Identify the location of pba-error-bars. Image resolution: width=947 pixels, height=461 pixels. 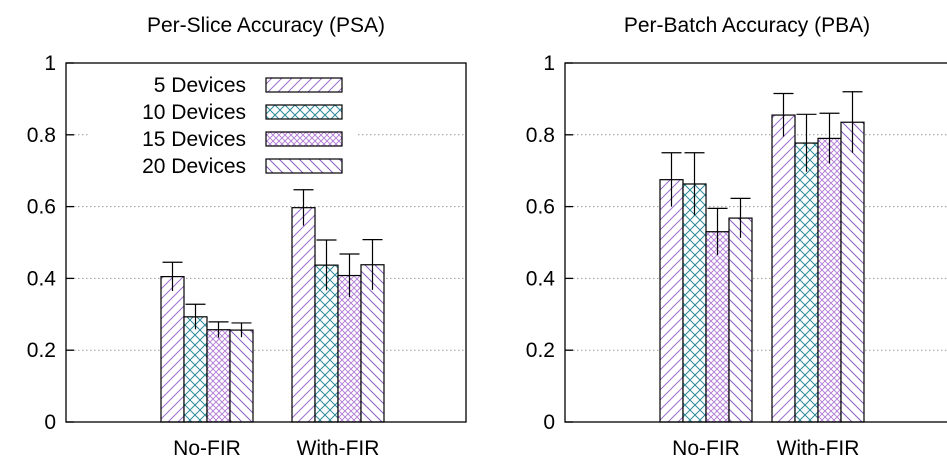
(762, 173).